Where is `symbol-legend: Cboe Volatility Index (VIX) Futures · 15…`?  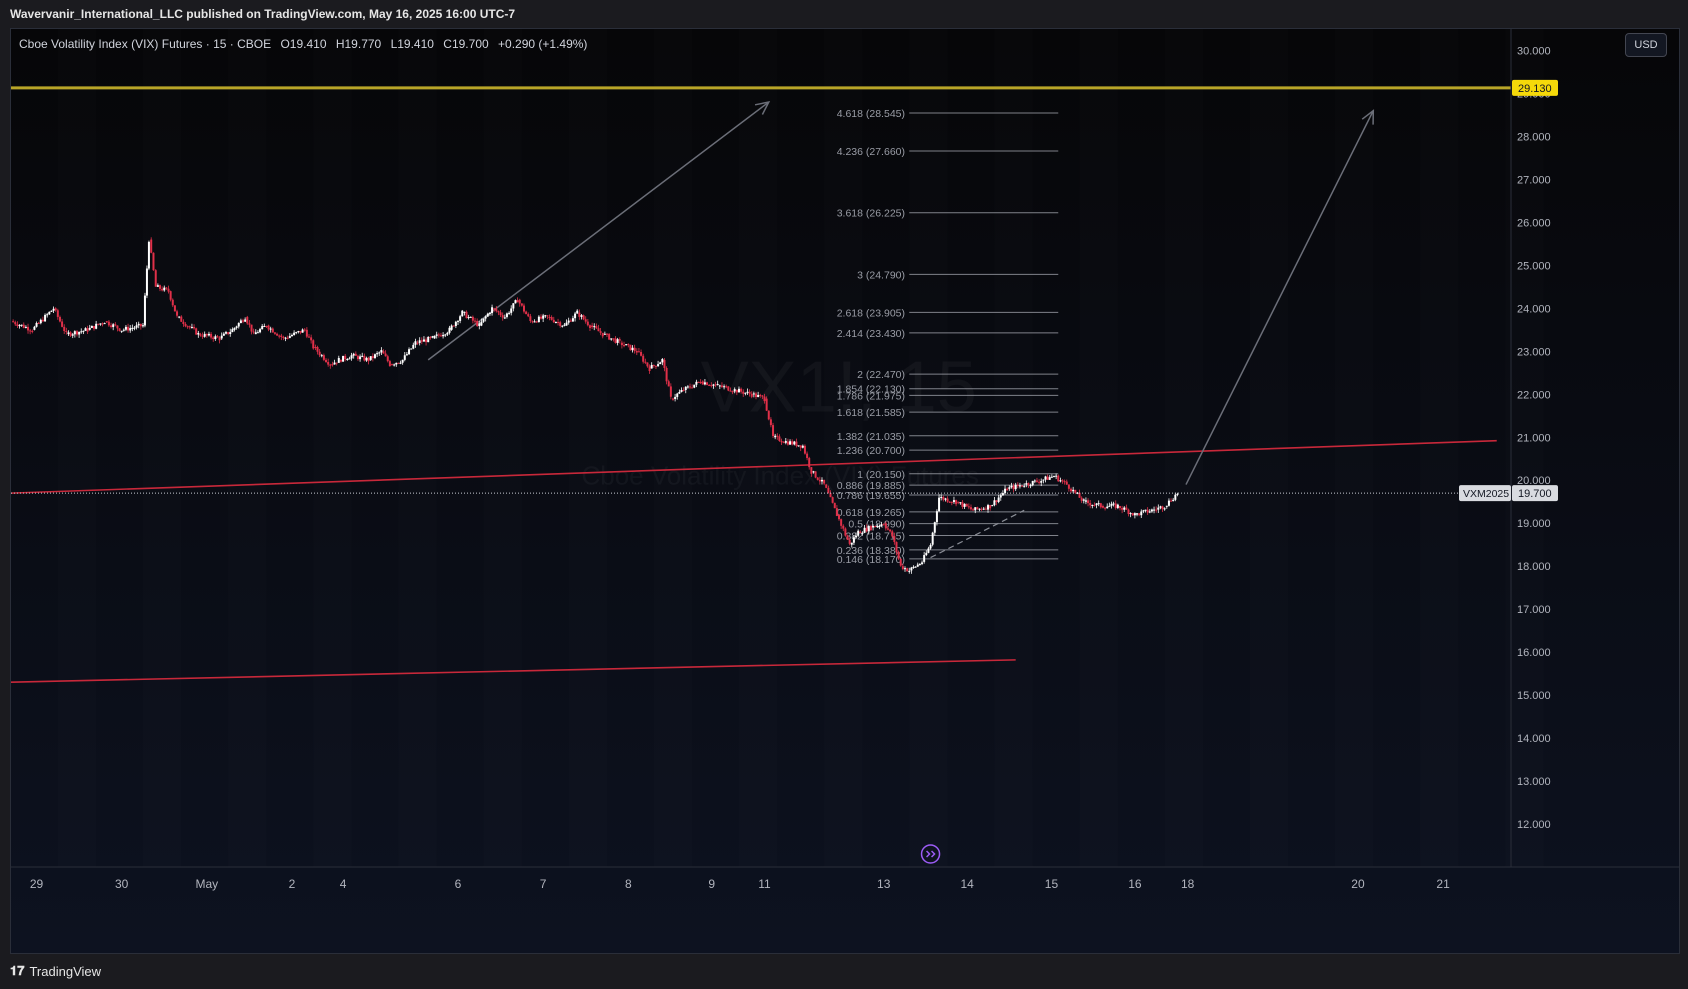 symbol-legend: Cboe Volatility Index (VIX) Futures · 15… is located at coordinates (306, 44).